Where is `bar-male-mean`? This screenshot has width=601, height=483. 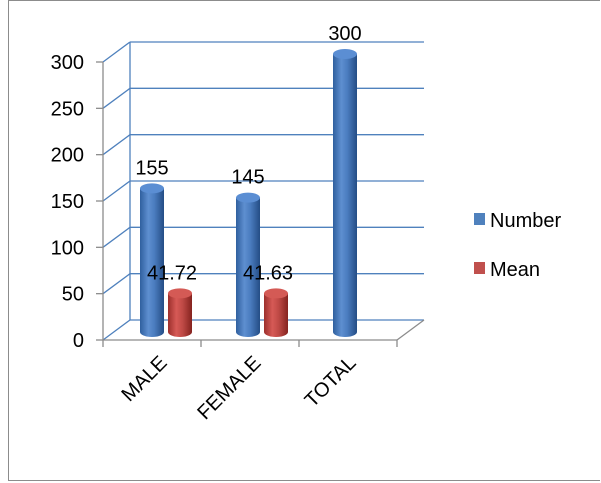
bar-male-mean is located at coordinates (180, 312).